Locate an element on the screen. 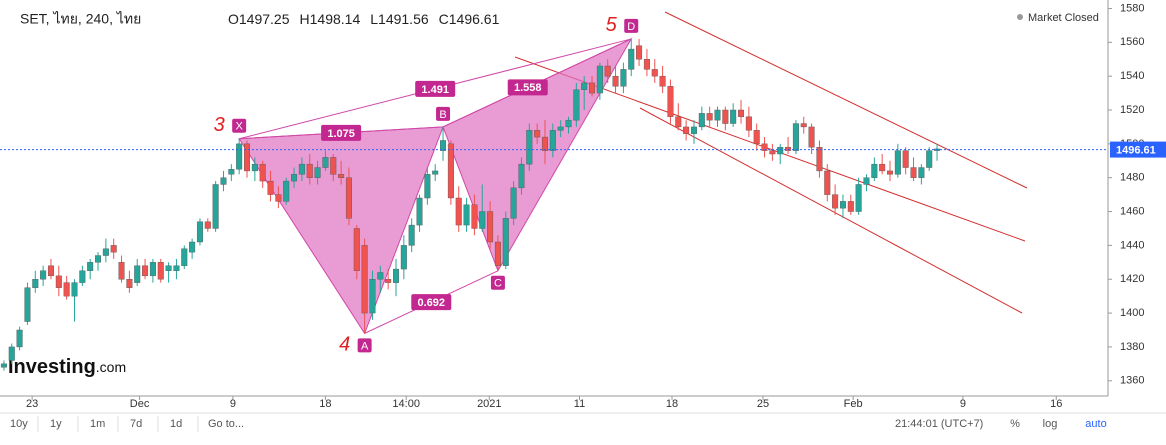 Image resolution: width=1166 pixels, height=445 pixels. range-button: 1d is located at coordinates (176, 424).